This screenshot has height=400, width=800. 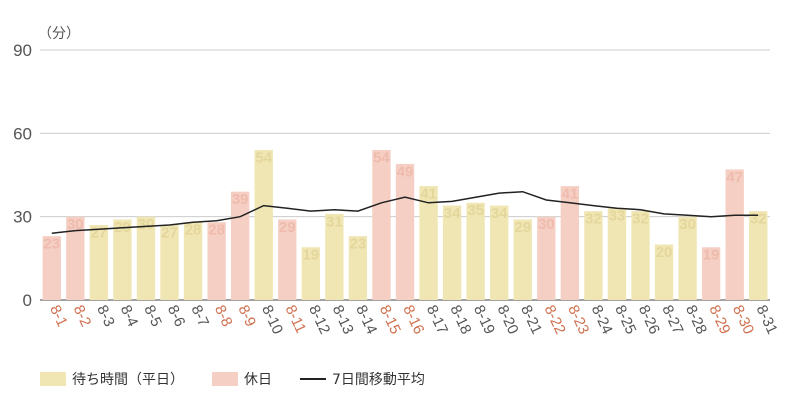 What do you see at coordinates (53, 379) in the screenshot?
I see `legend-swatch-weekday` at bounding box center [53, 379].